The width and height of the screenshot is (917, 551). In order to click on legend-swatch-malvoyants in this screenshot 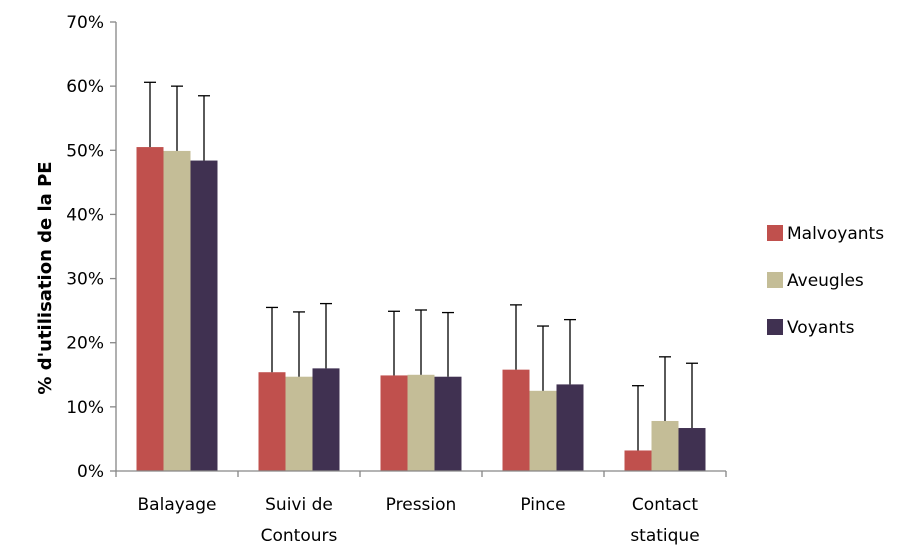, I will do `click(775, 233)`.